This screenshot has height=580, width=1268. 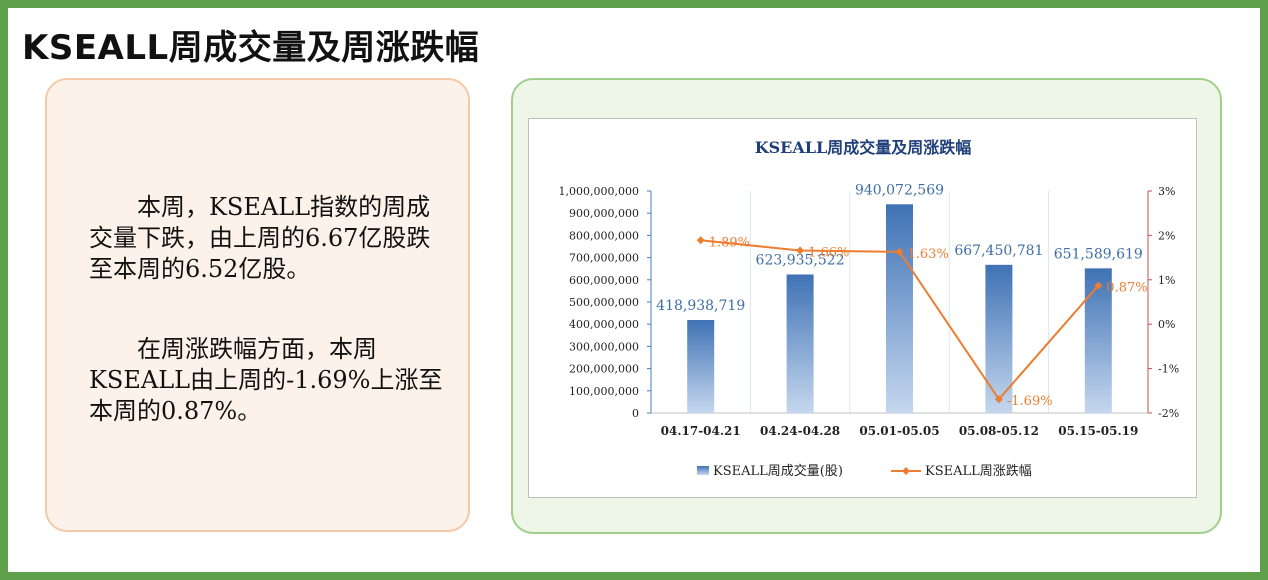 I want to click on legend-label-volume: KSEALL周成交量(股), so click(x=778, y=471).